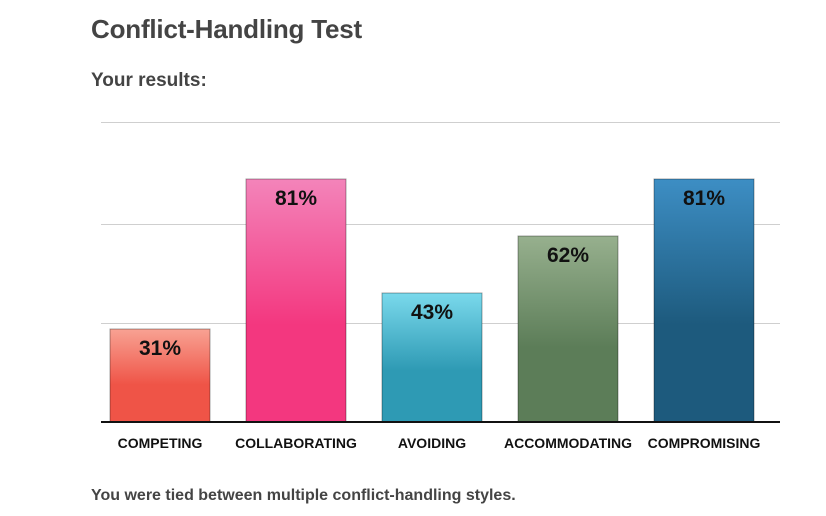  What do you see at coordinates (568, 329) in the screenshot?
I see `bar-accommodating` at bounding box center [568, 329].